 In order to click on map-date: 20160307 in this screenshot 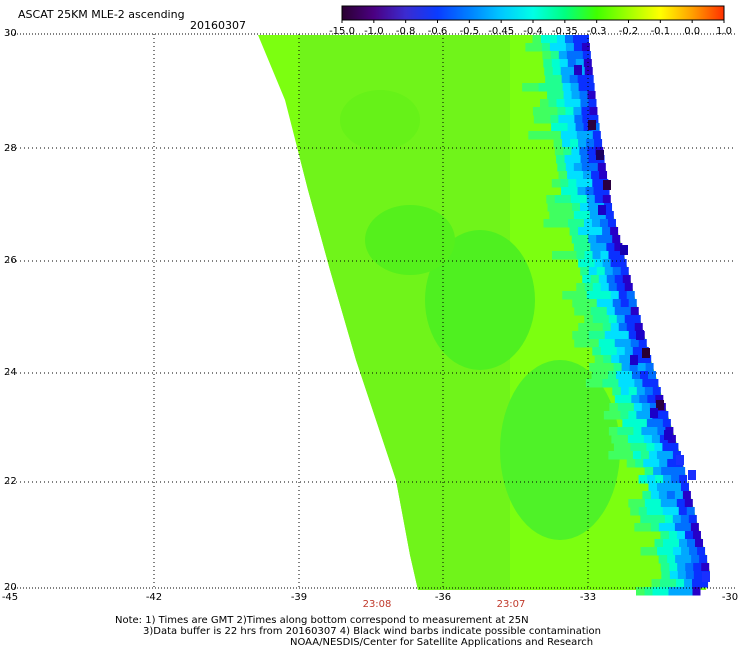, I will do `click(218, 25)`.